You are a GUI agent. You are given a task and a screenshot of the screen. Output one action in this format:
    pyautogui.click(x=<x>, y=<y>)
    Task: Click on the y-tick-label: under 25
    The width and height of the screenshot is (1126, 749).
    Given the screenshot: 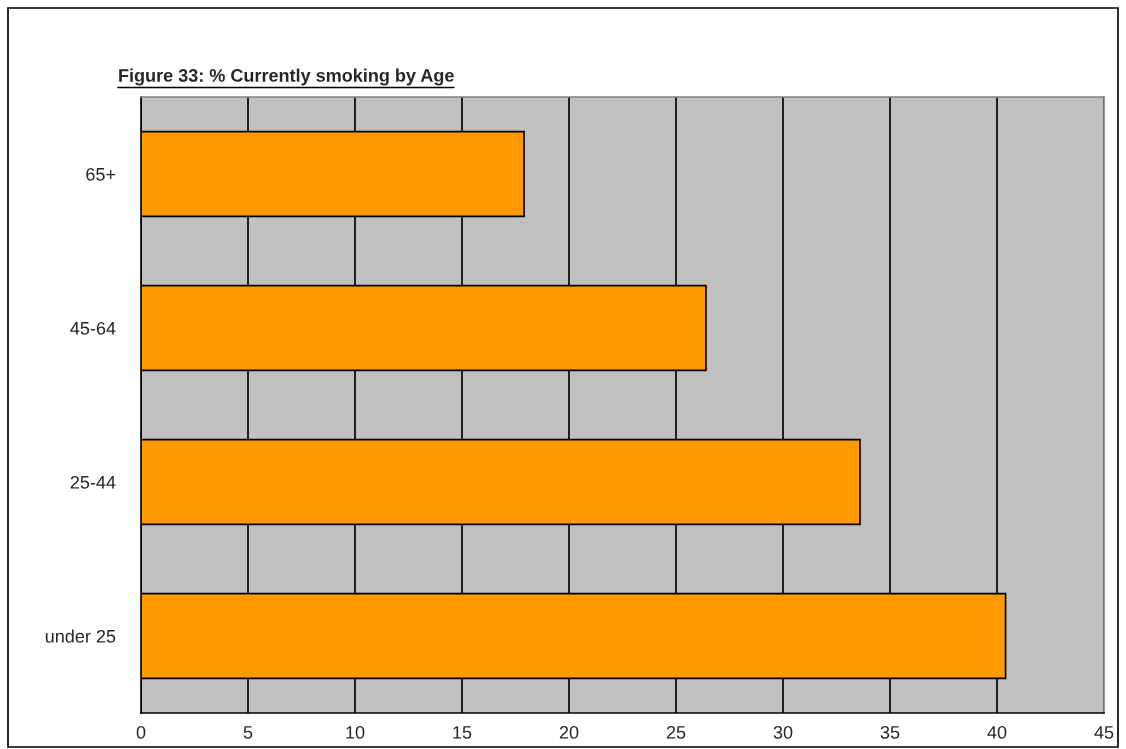 What is the action you would take?
    pyautogui.click(x=80, y=636)
    